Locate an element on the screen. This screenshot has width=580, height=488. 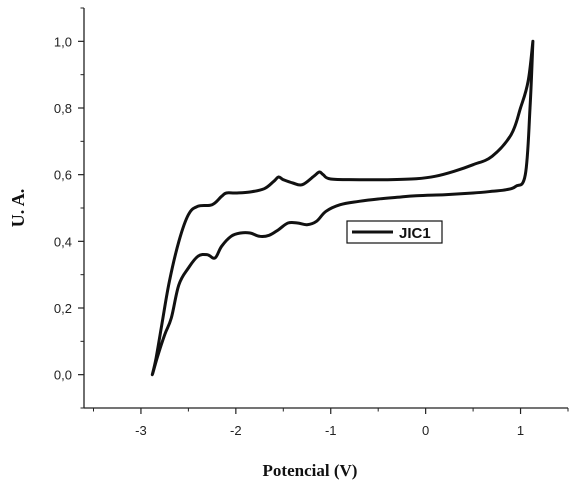
y-tick-label: 0,6 is located at coordinates (63, 175).